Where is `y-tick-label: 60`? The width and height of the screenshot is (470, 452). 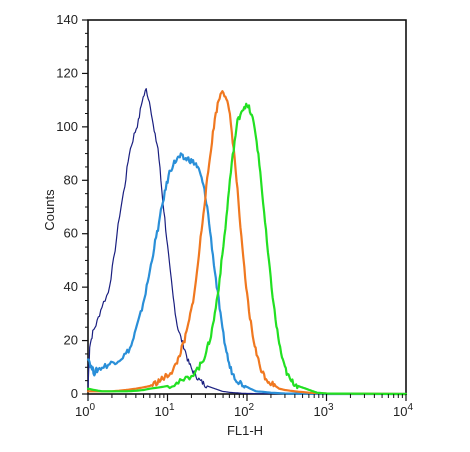 y-tick-label: 60 is located at coordinates (71, 233).